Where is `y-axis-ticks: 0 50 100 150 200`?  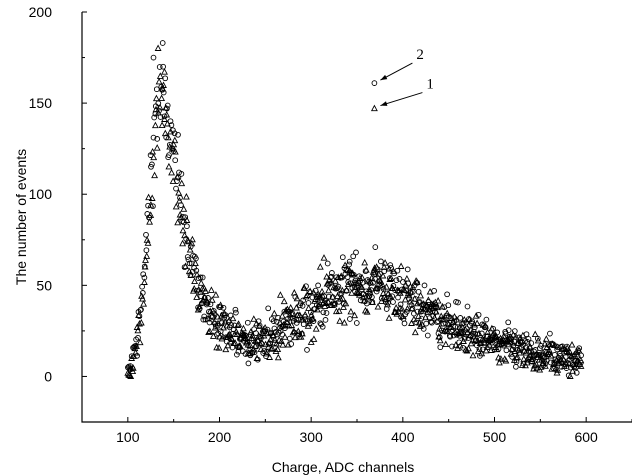 y-axis-ticks: 0 50 100 150 200 is located at coordinates (58, 213).